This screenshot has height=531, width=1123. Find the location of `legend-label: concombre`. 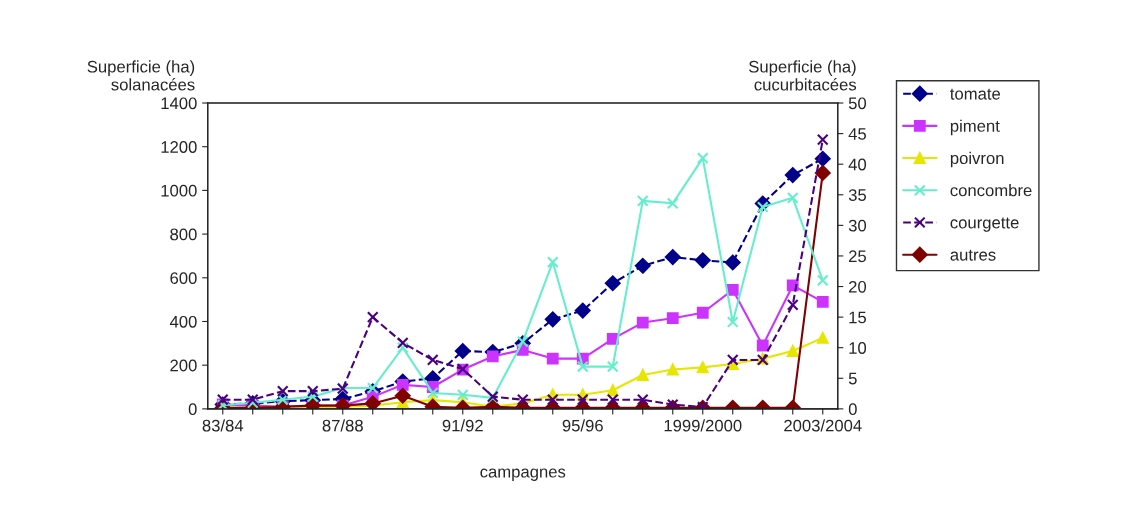

legend-label: concombre is located at coordinates (991, 190).